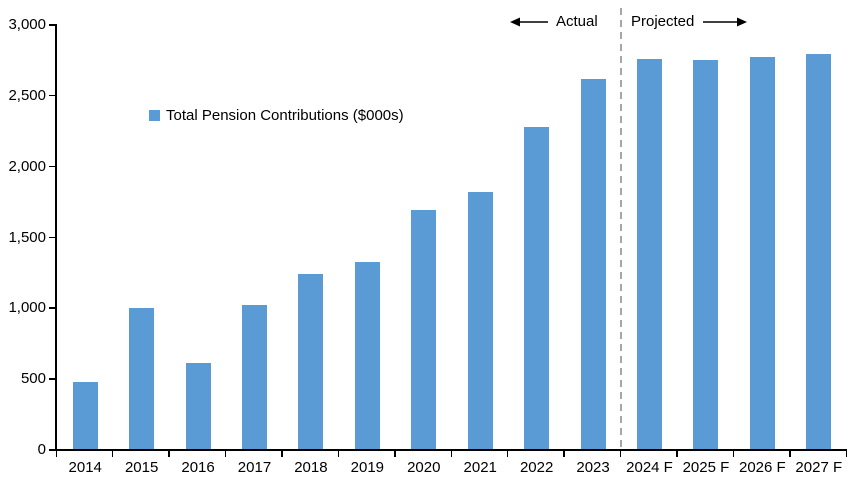  Describe the element at coordinates (706, 254) in the screenshot. I see `bar-2025-F` at that location.